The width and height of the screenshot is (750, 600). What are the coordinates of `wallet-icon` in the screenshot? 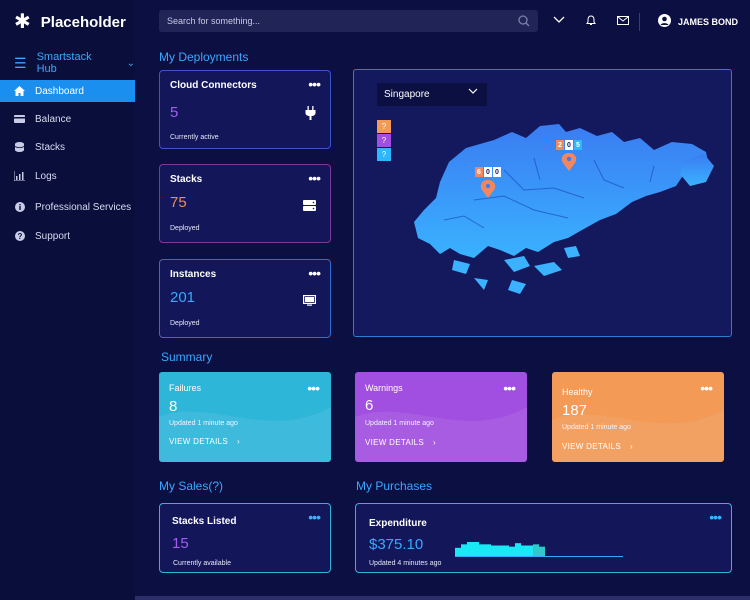 It's located at (19, 119).